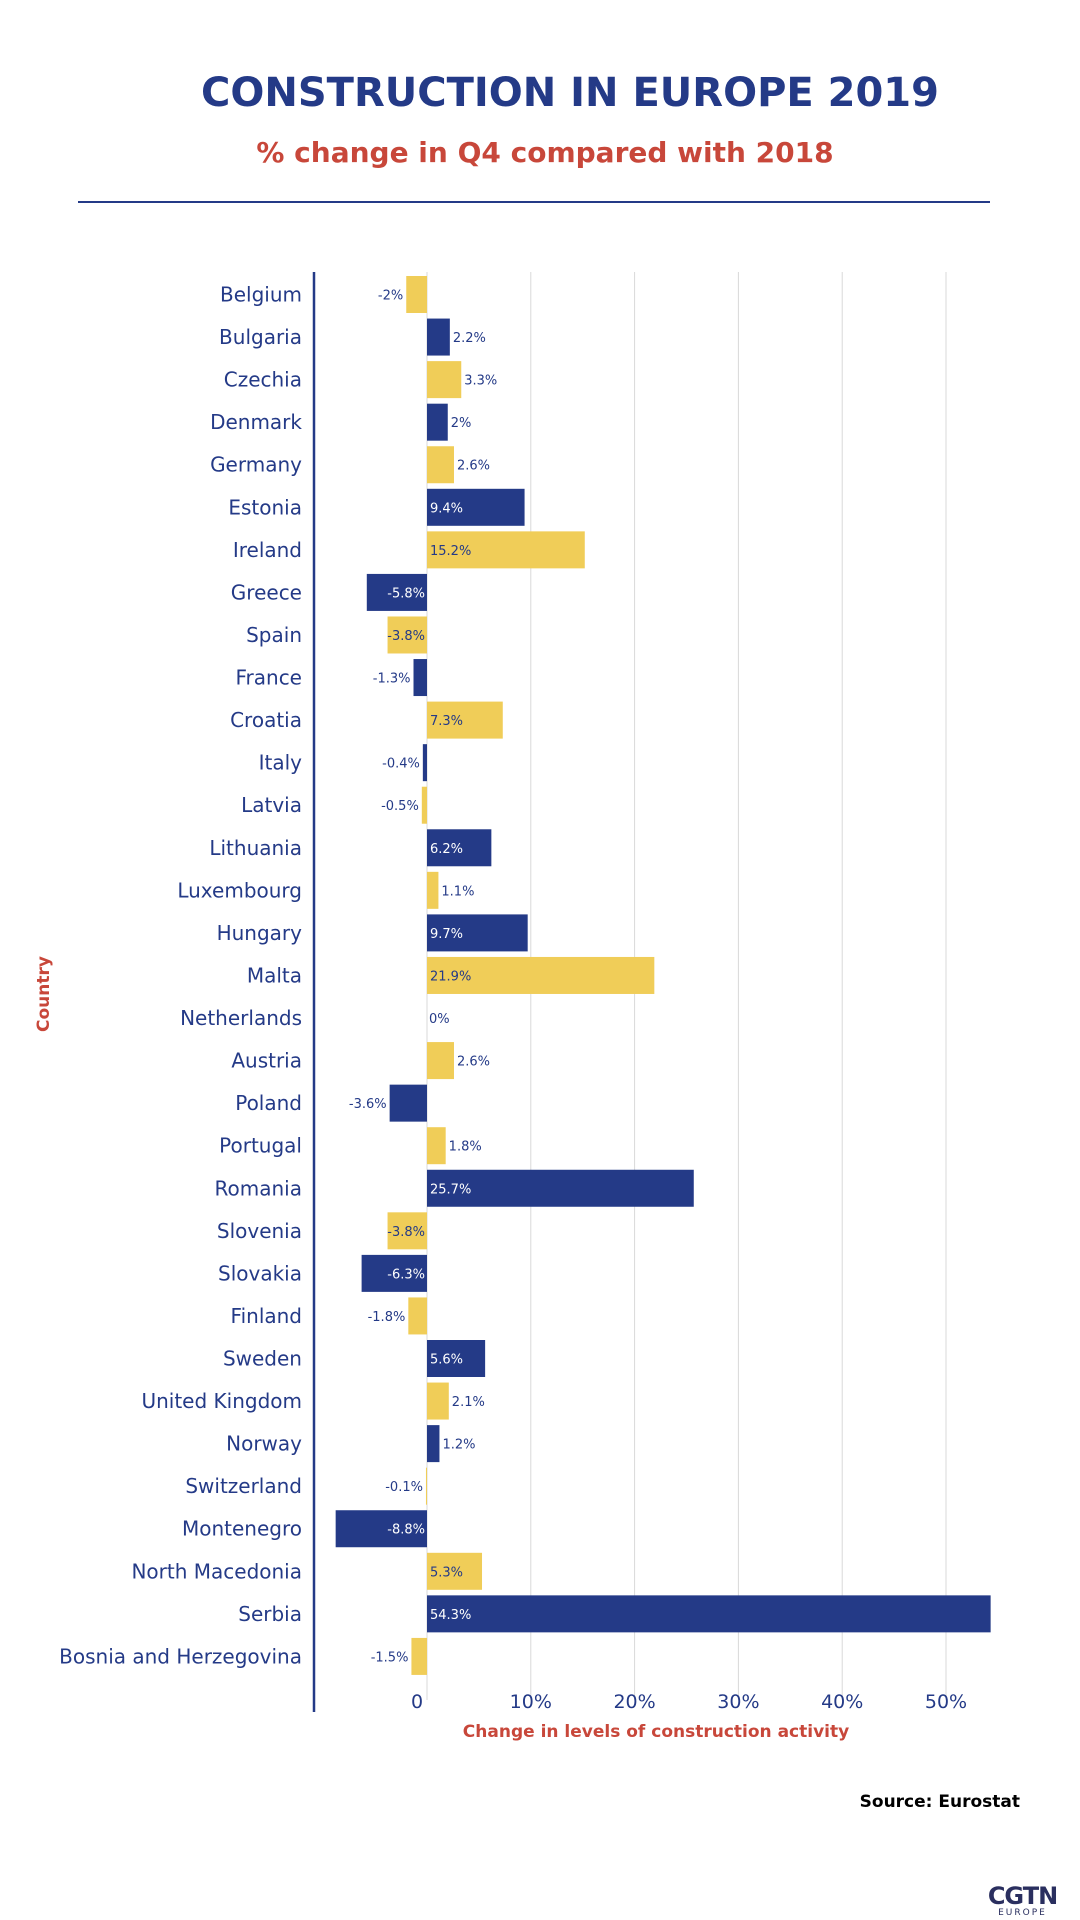  I want to click on value-label: -1.3%, so click(392, 679).